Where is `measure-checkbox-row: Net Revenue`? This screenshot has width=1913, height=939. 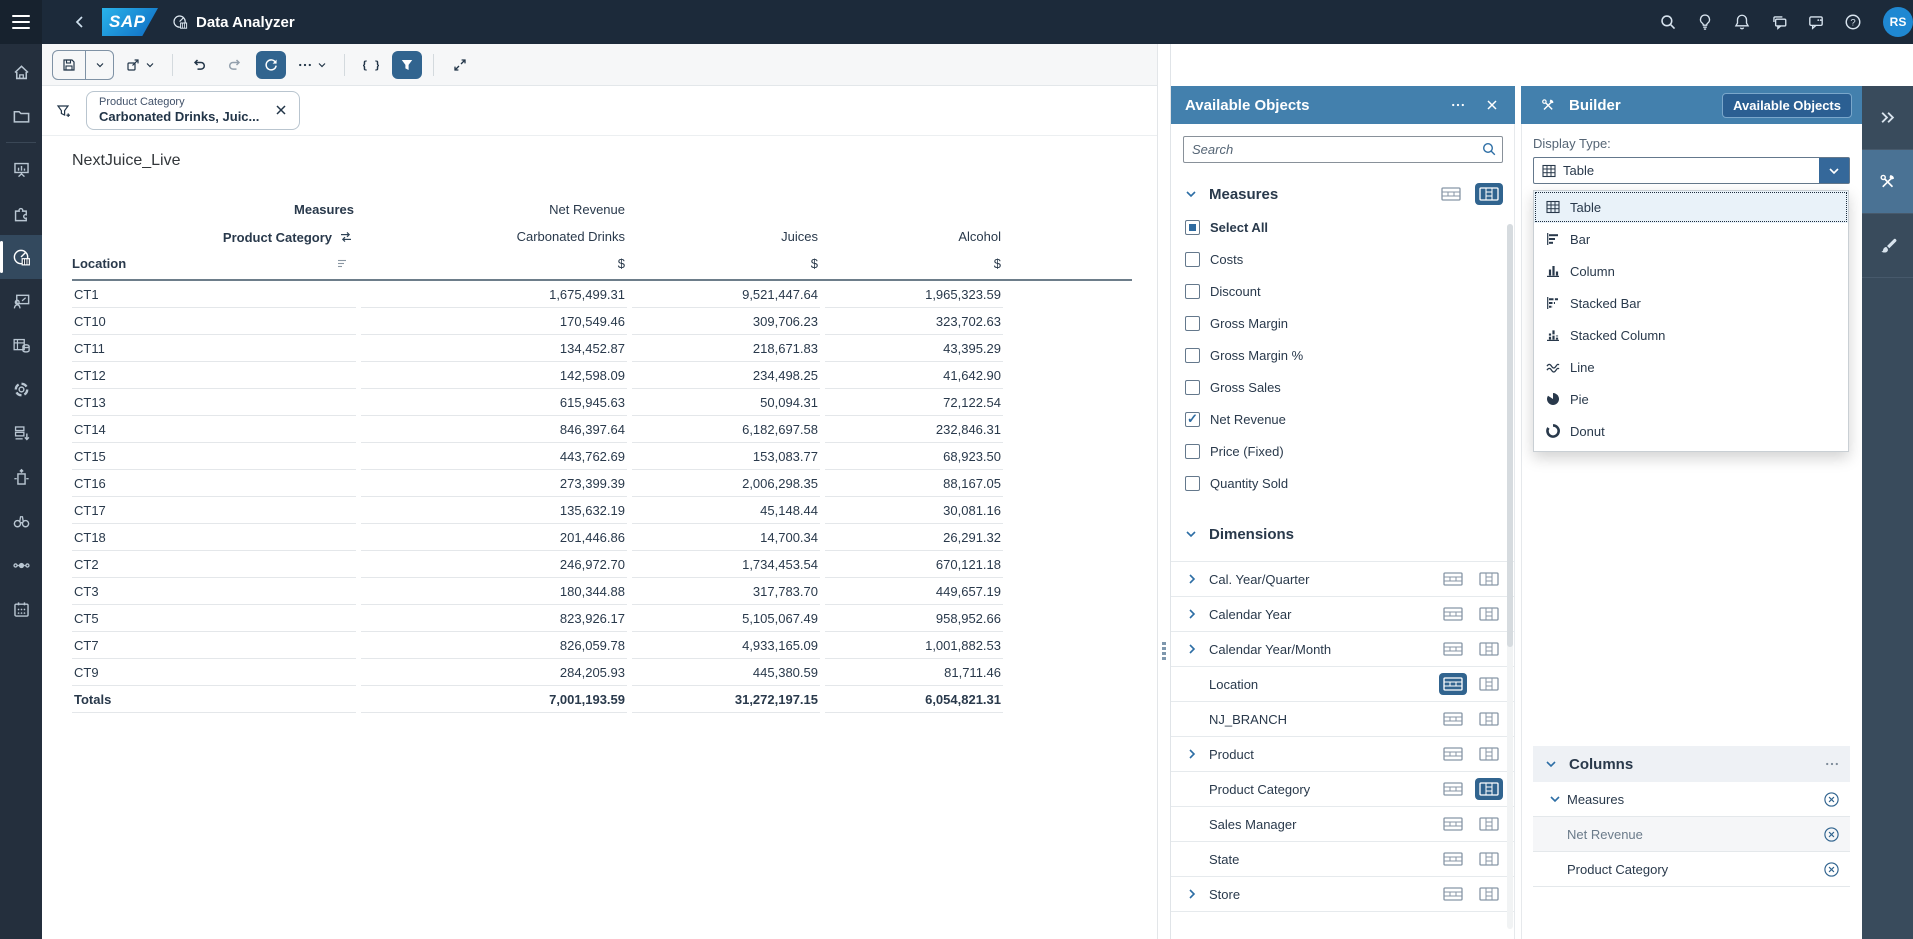 measure-checkbox-row: Net Revenue is located at coordinates (1343, 419).